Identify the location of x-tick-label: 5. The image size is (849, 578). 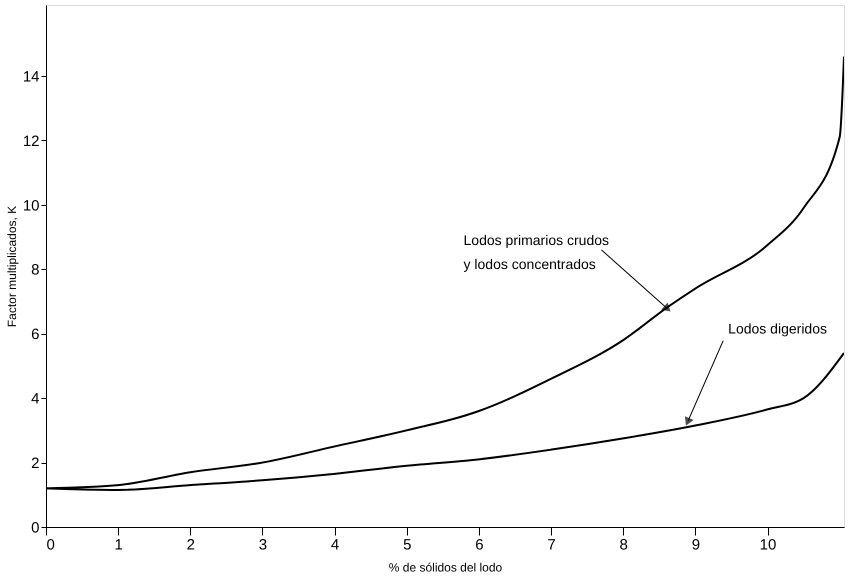
(407, 545).